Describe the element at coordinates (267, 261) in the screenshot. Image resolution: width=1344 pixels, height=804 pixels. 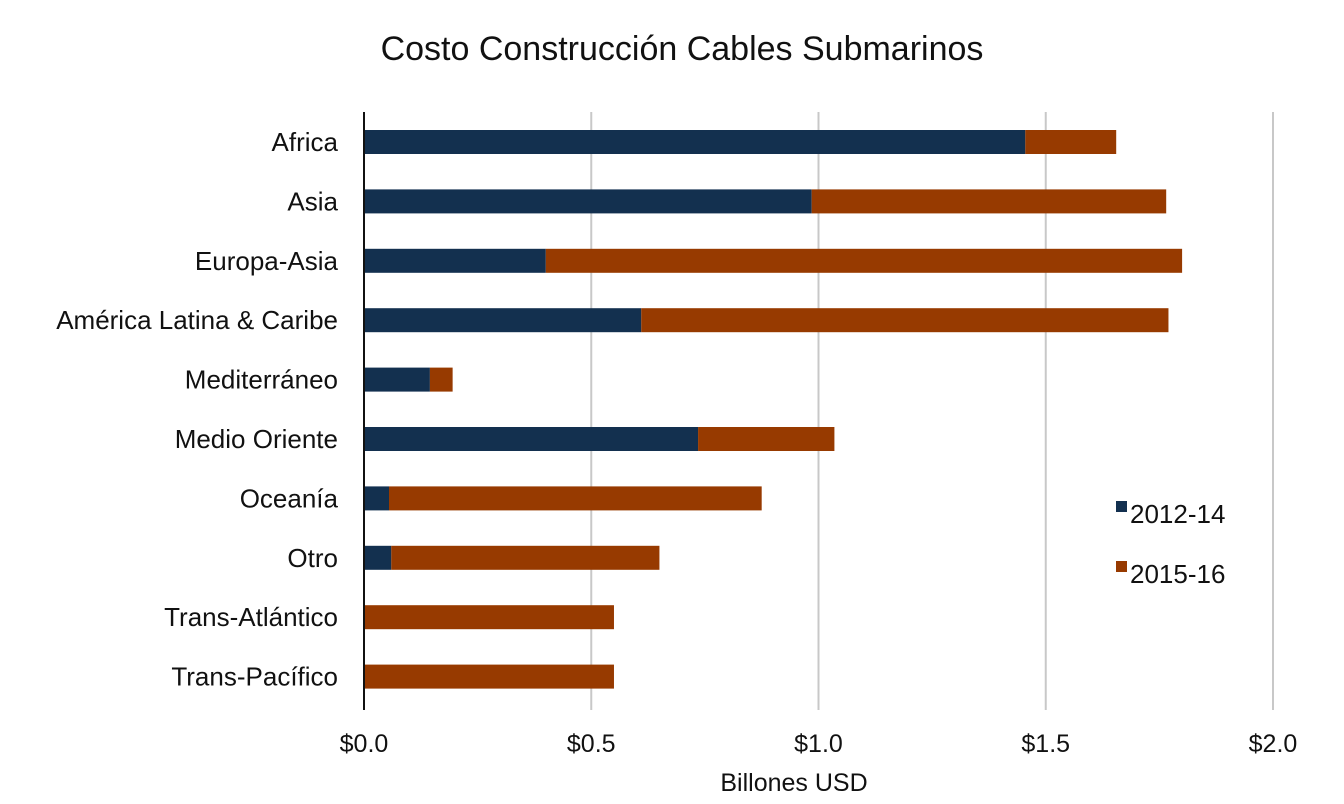
I see `category-label: Europa-Asia` at that location.